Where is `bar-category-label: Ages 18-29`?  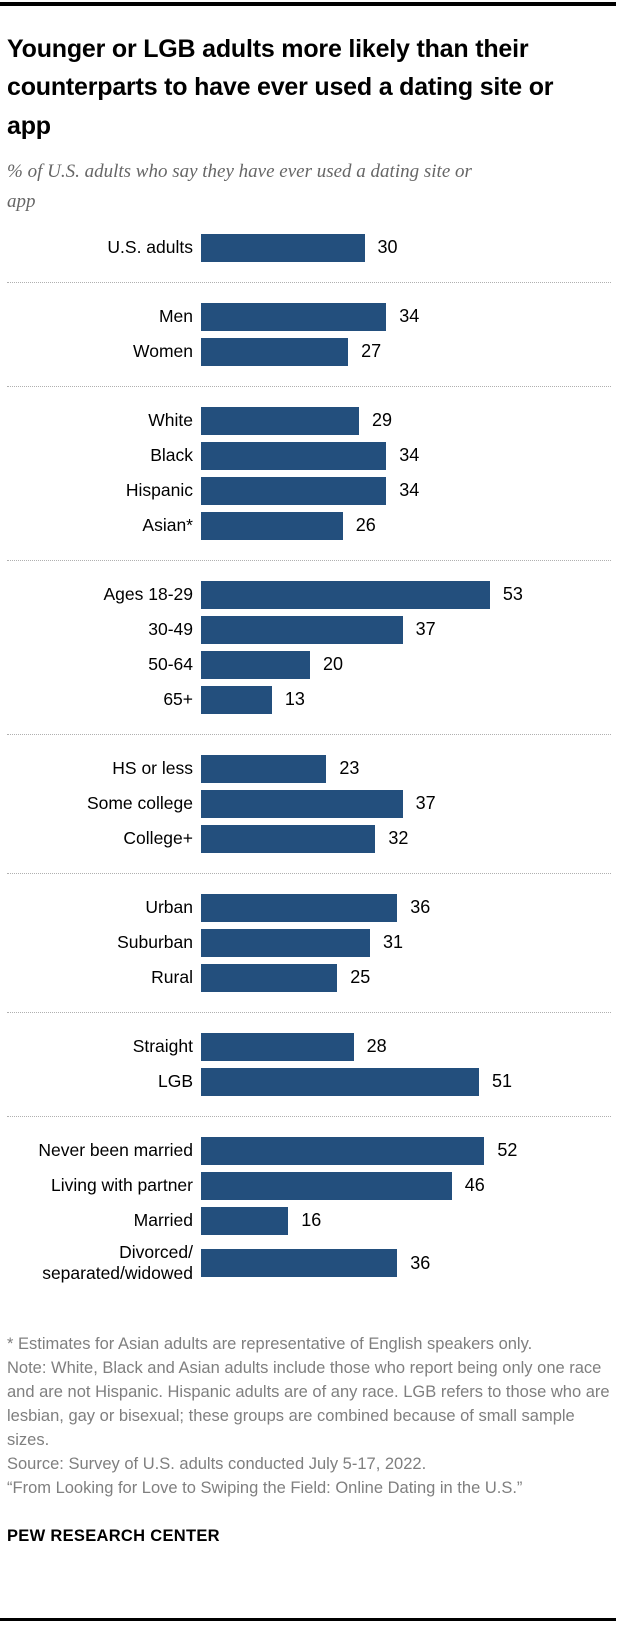
bar-category-label: Ages 18-29 is located at coordinates (148, 593).